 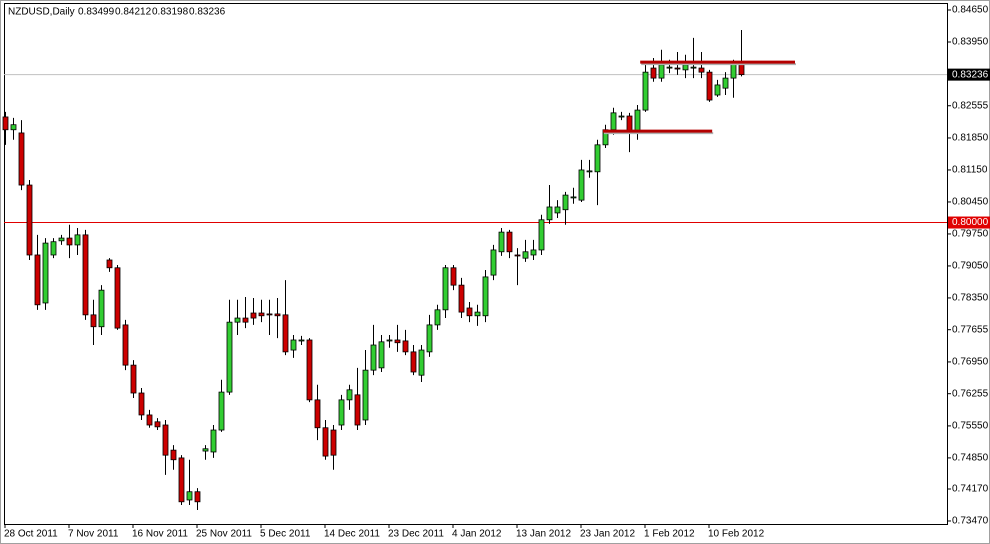 What do you see at coordinates (970, 458) in the screenshot?
I see `y-tick-label: 0.74850` at bounding box center [970, 458].